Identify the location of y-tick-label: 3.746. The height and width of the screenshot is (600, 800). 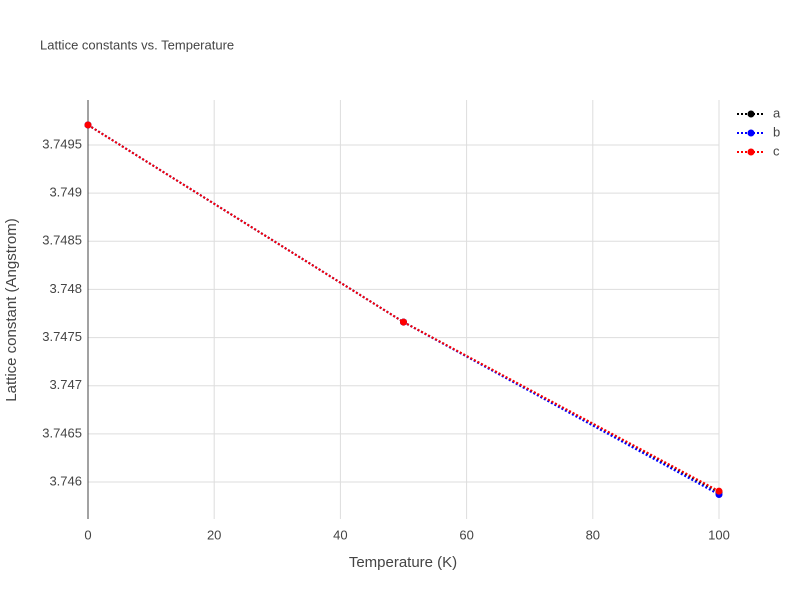
(65, 480).